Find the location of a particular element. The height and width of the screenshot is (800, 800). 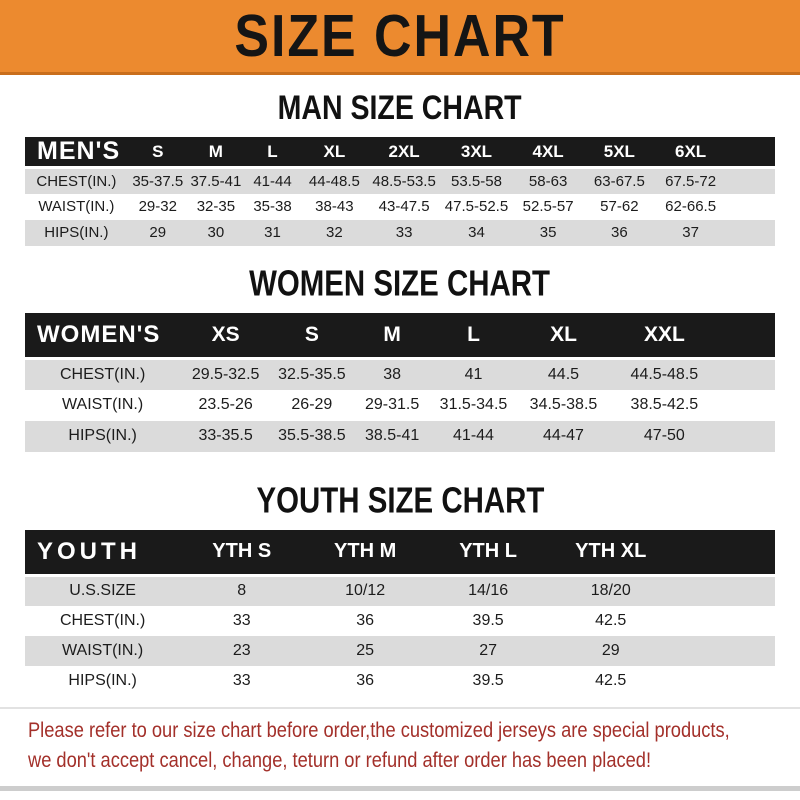

size-value-cell: 44.5-48.5 is located at coordinates (664, 374).